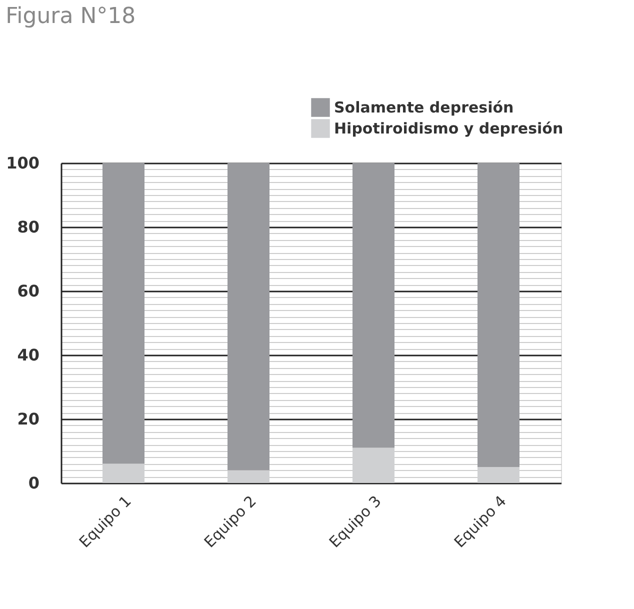 The width and height of the screenshot is (634, 609). What do you see at coordinates (28, 419) in the screenshot?
I see `y-tick-label: 20` at bounding box center [28, 419].